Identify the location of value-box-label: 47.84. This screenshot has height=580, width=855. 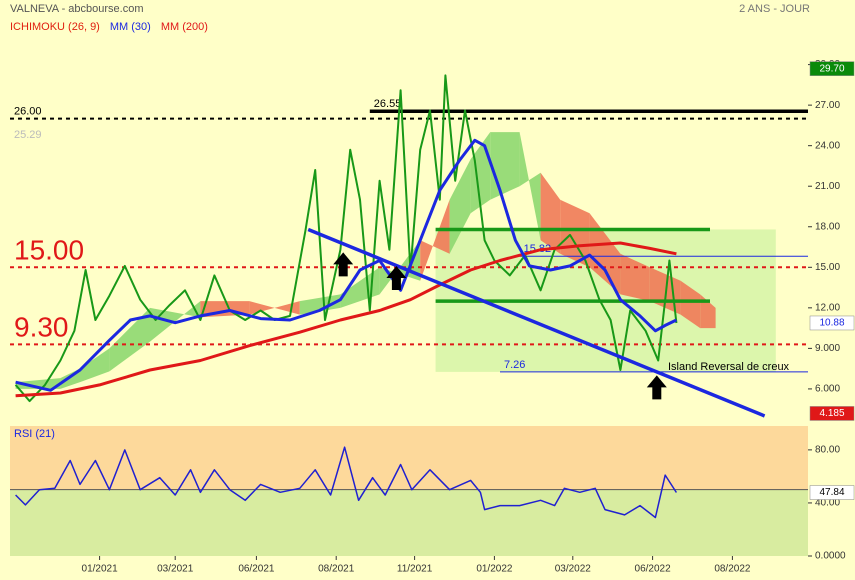
(831, 492).